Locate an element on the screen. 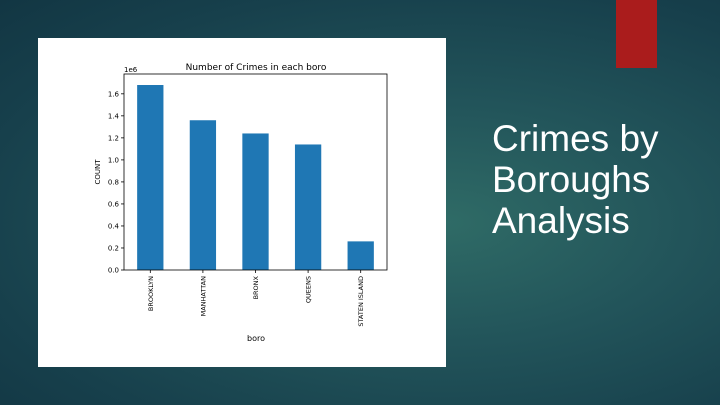 This screenshot has height=405, width=720. x-tick-label: STATEN ISLAND is located at coordinates (361, 301).